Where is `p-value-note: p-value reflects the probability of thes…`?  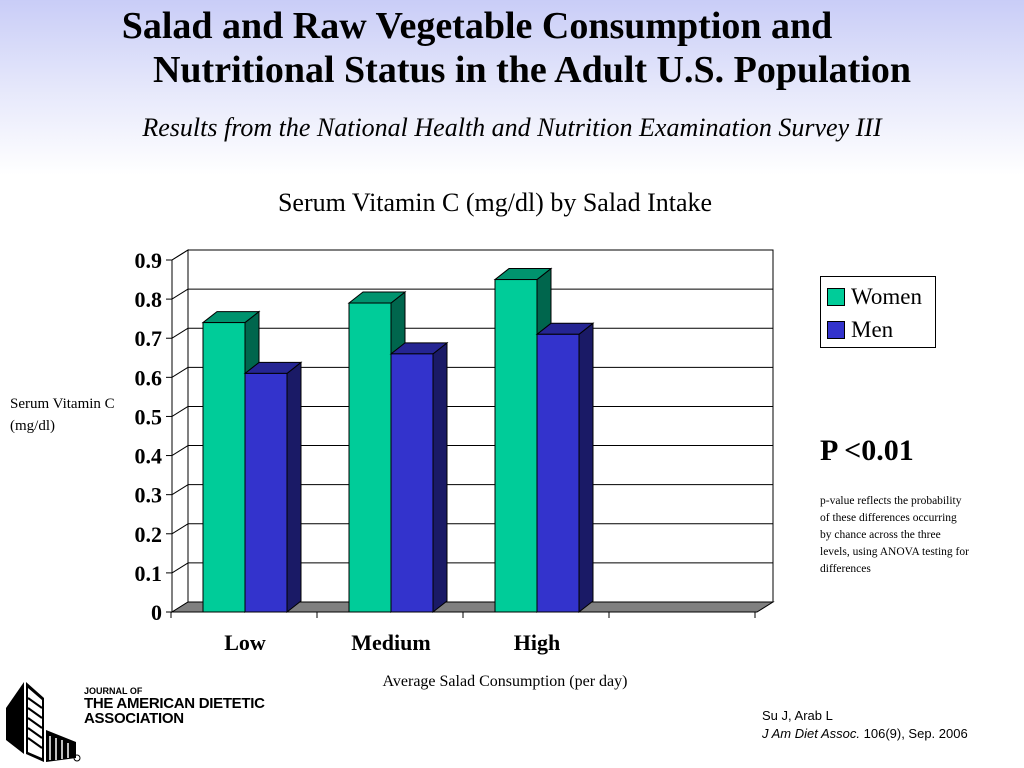 p-value-note: p-value reflects the probability of thes… is located at coordinates (894, 535).